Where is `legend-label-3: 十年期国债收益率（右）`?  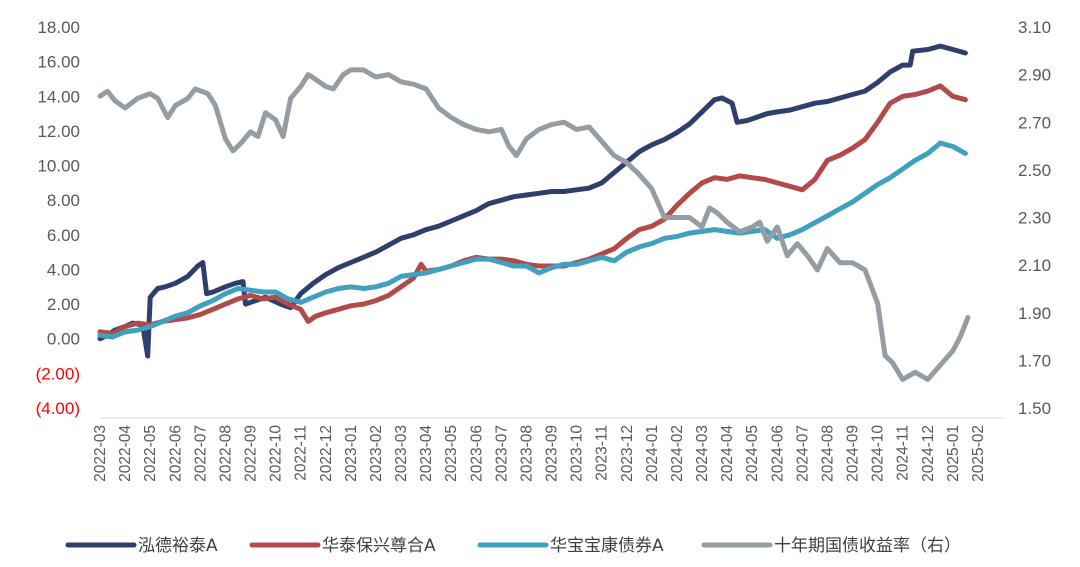 legend-label-3: 十年期国债收益率（右） is located at coordinates (867, 546).